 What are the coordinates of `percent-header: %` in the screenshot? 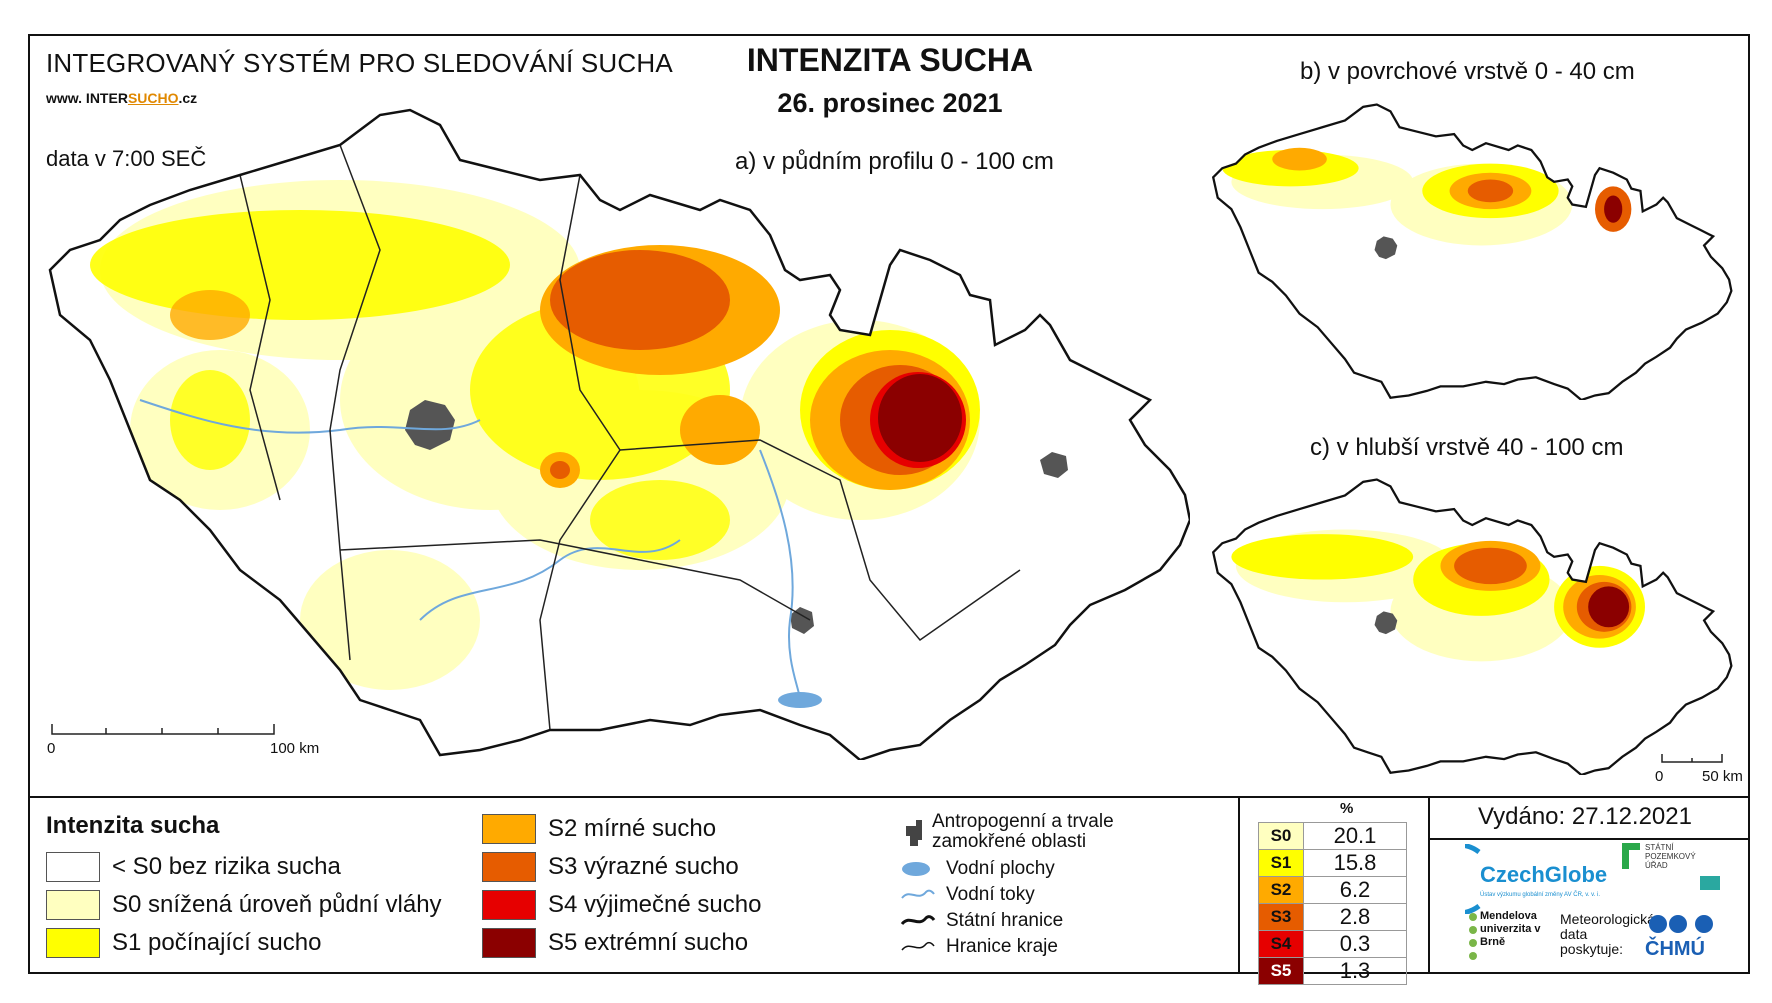 It's located at (1347, 808).